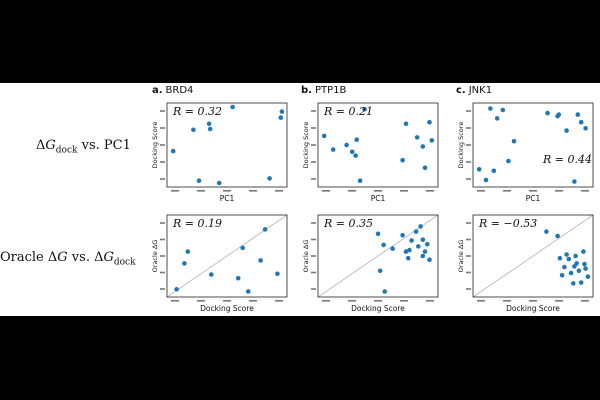 Image resolution: width=600 pixels, height=400 pixels. What do you see at coordinates (474, 90) in the screenshot?
I see `panel-title-c: c. JNK1` at bounding box center [474, 90].